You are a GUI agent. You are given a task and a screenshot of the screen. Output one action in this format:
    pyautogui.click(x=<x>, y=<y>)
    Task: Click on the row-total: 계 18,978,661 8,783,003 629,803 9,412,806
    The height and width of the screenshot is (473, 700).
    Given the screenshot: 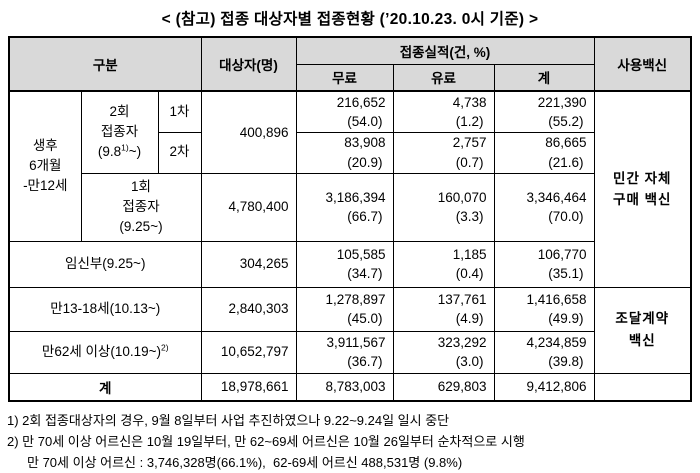 What is the action you would take?
    pyautogui.click(x=350, y=387)
    